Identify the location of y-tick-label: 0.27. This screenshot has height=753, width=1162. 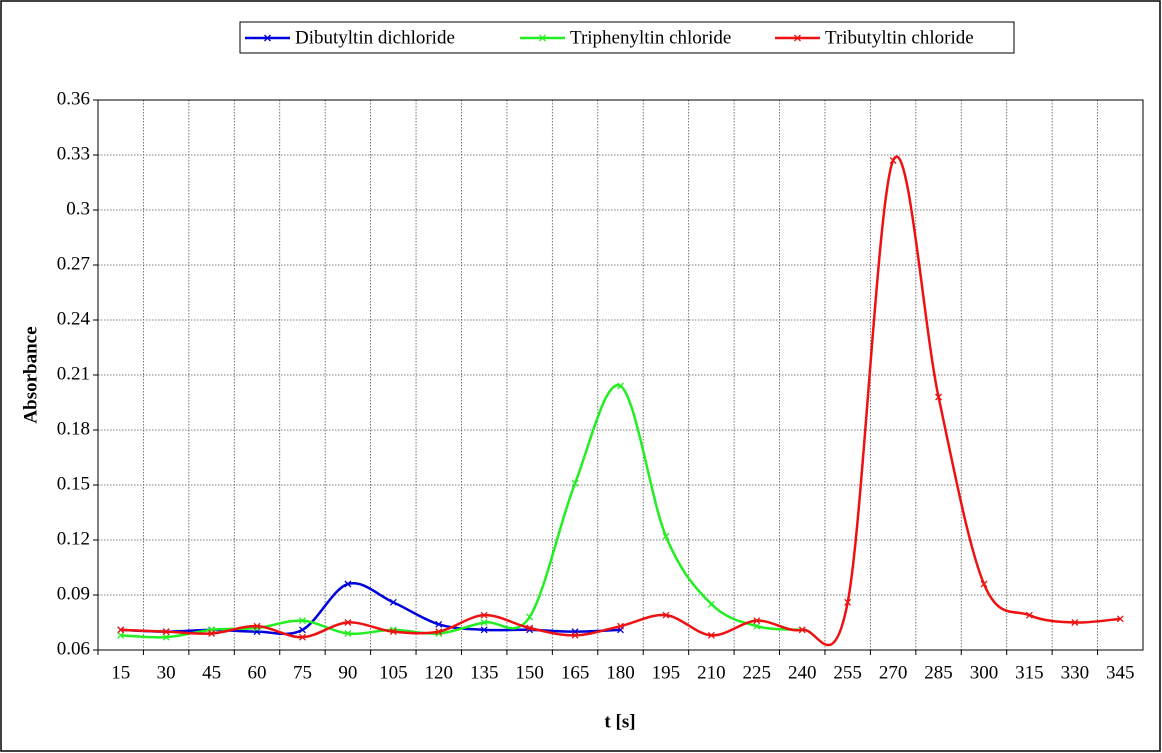
(73, 263).